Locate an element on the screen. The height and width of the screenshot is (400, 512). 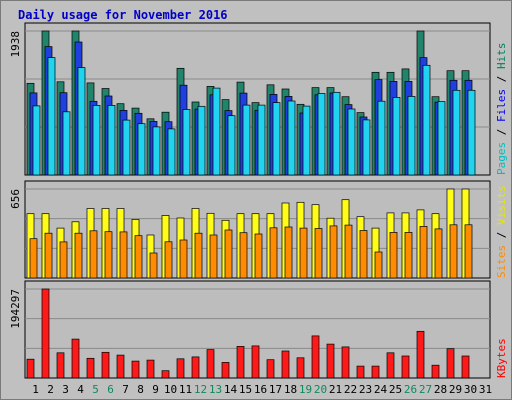
x-tick-label: 30 is located at coordinates (470, 389).